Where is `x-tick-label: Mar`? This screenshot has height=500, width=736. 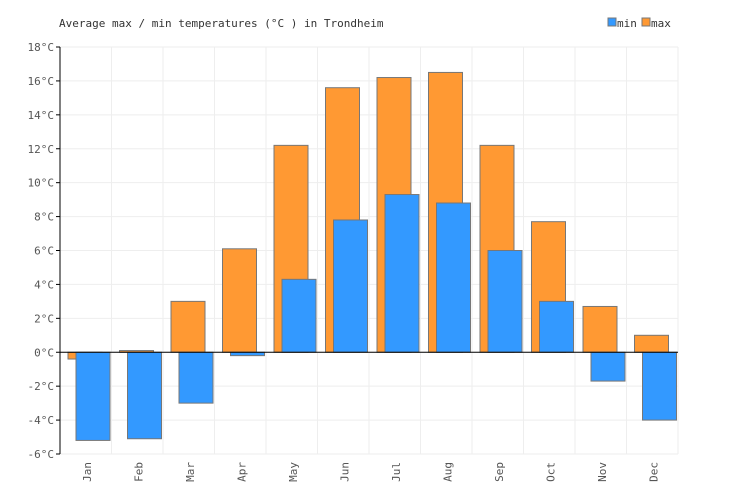 x-tick-label: Mar is located at coordinates (190, 472).